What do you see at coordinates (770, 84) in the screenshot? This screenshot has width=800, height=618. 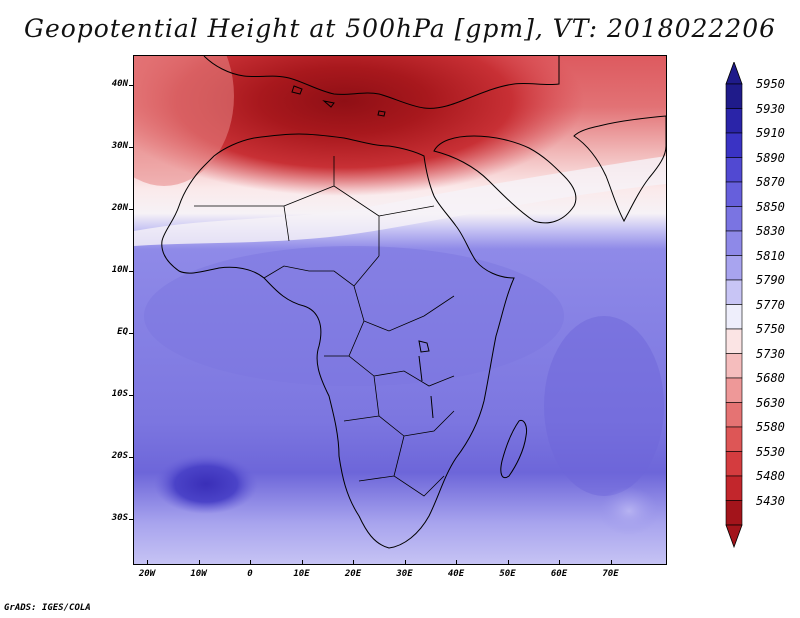 I see `colorbar-level-label: 5950` at bounding box center [770, 84].